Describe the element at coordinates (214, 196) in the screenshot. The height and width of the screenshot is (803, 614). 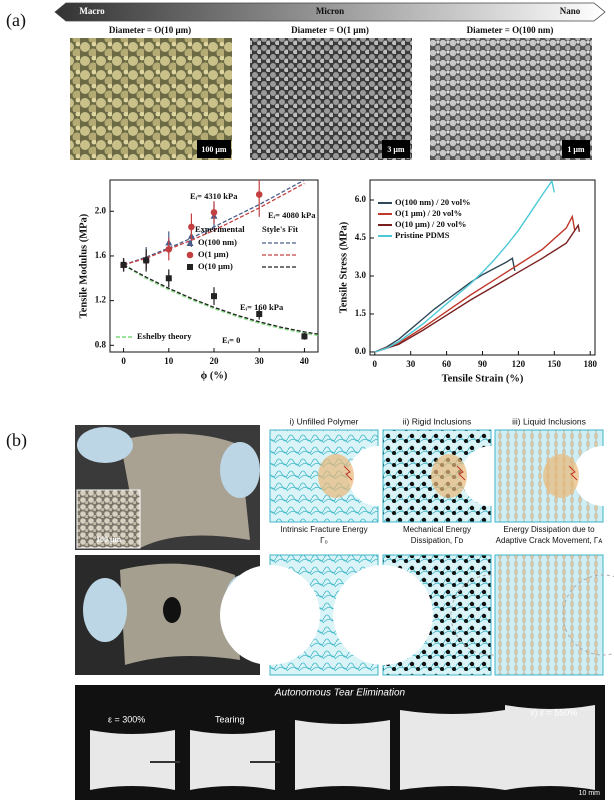
I see `annotation: Eᵢ= 4310 kPa` at that location.